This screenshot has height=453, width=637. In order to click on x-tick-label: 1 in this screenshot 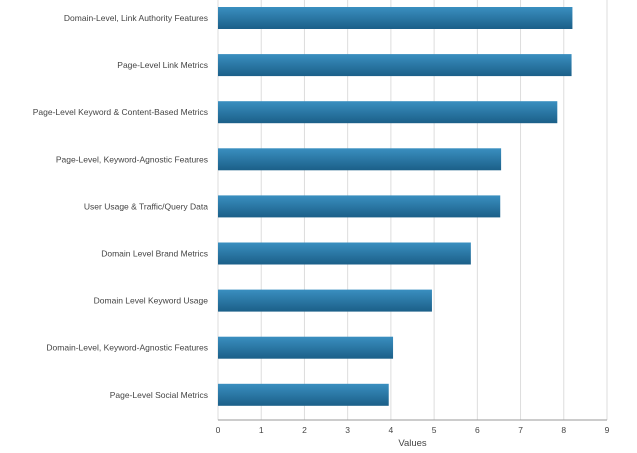, I will do `click(261, 430)`.